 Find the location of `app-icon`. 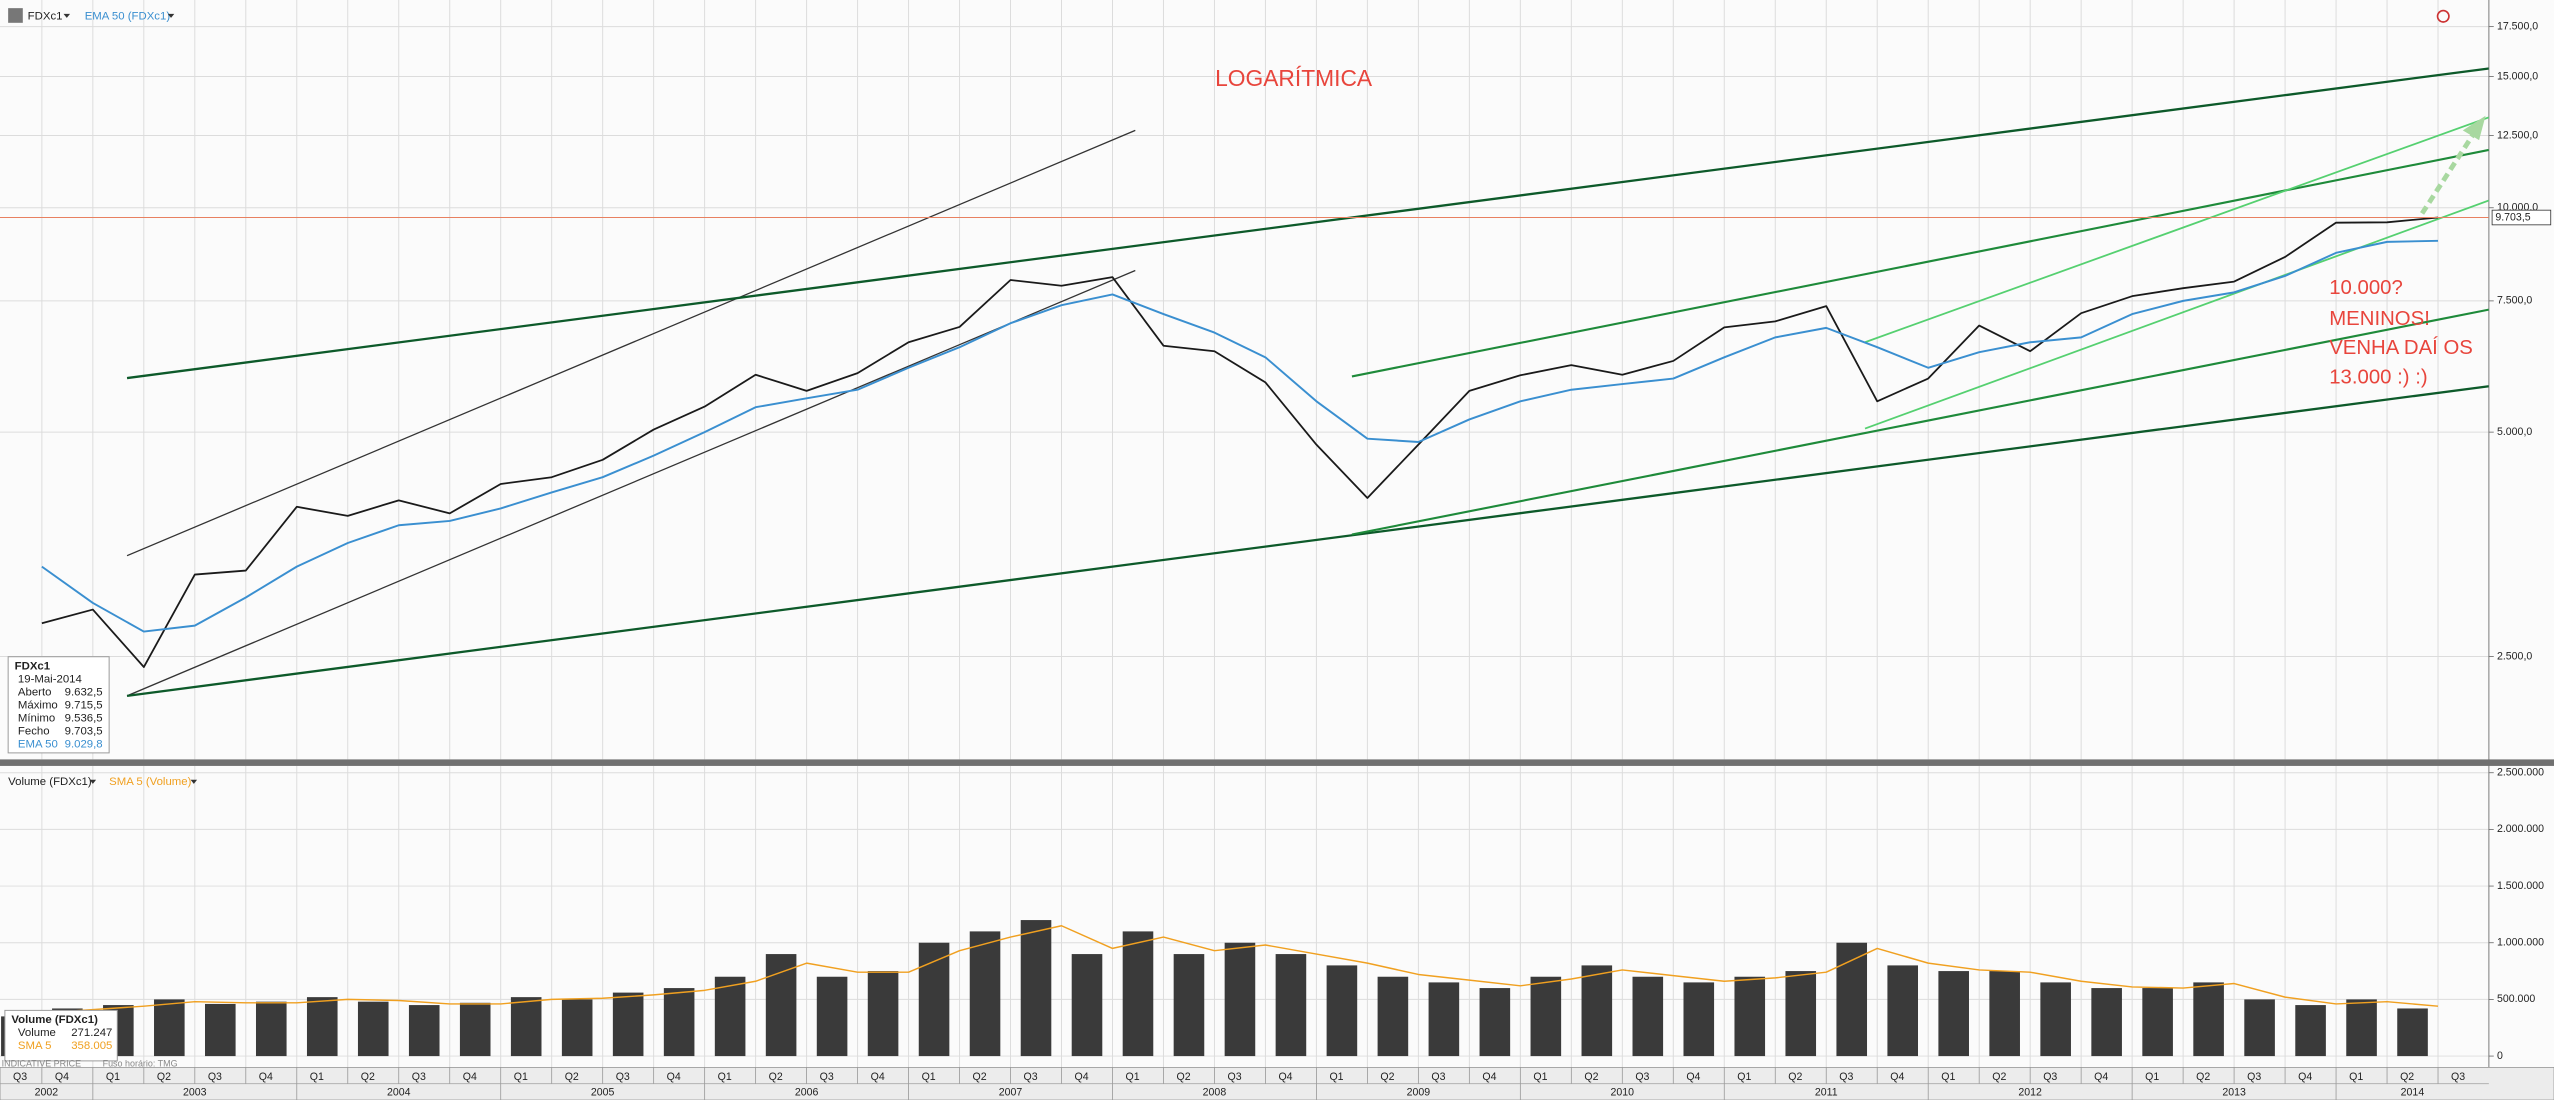

app-icon is located at coordinates (15, 15).